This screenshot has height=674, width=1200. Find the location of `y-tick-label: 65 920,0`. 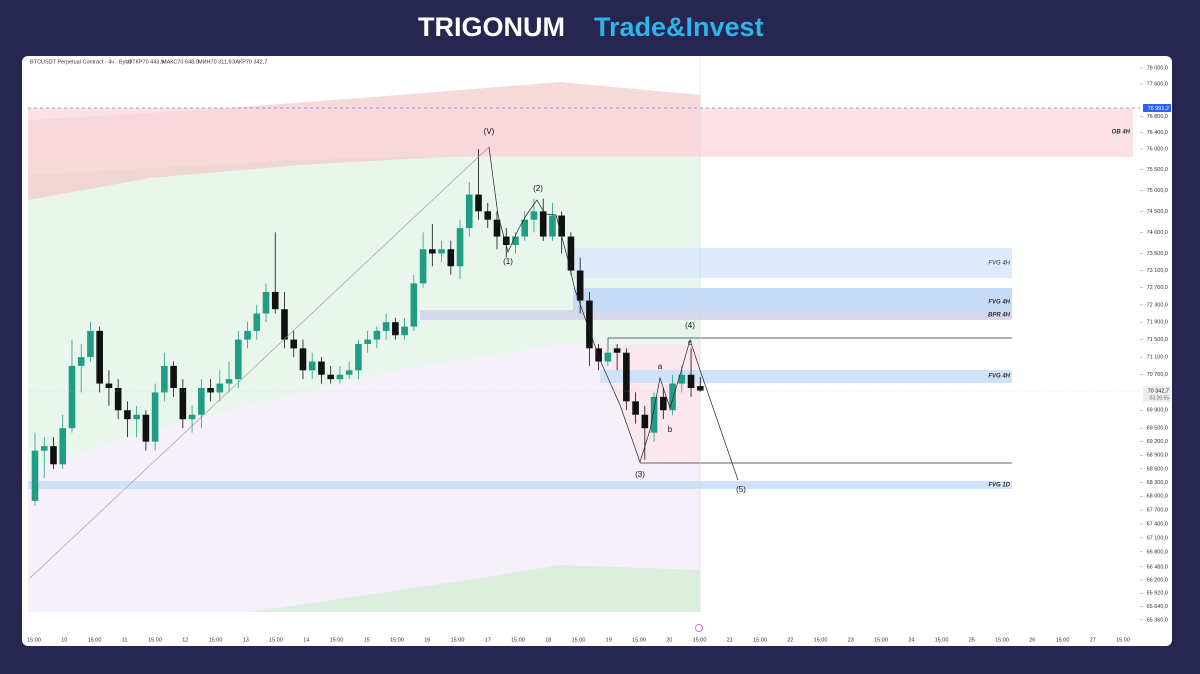

y-tick-label: 65 920,0 is located at coordinates (1157, 594).